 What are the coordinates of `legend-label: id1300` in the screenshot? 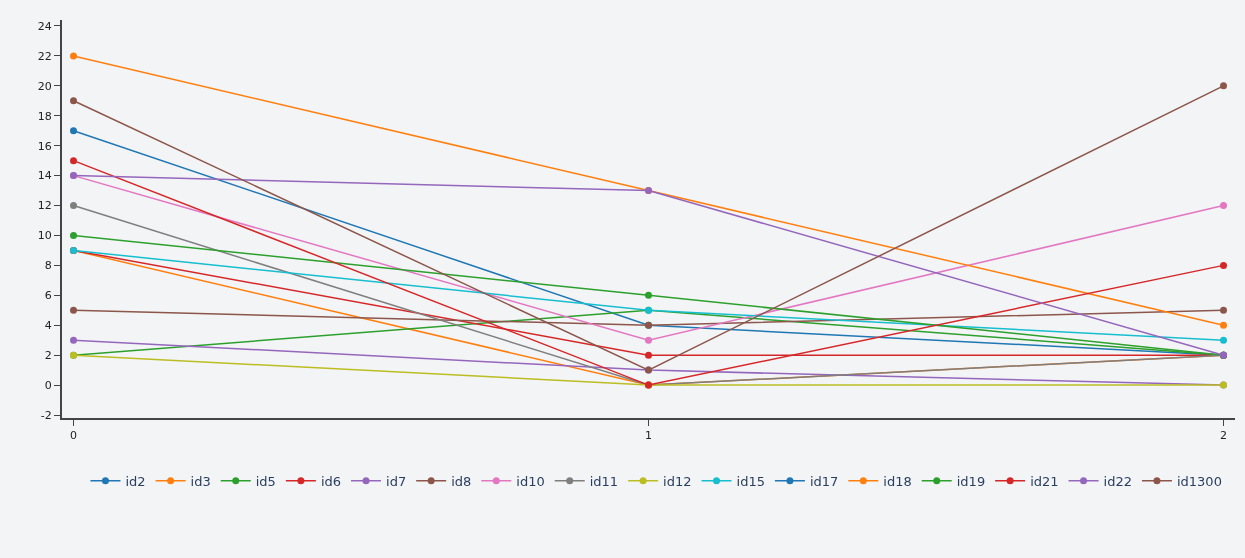 It's located at (1199, 481).